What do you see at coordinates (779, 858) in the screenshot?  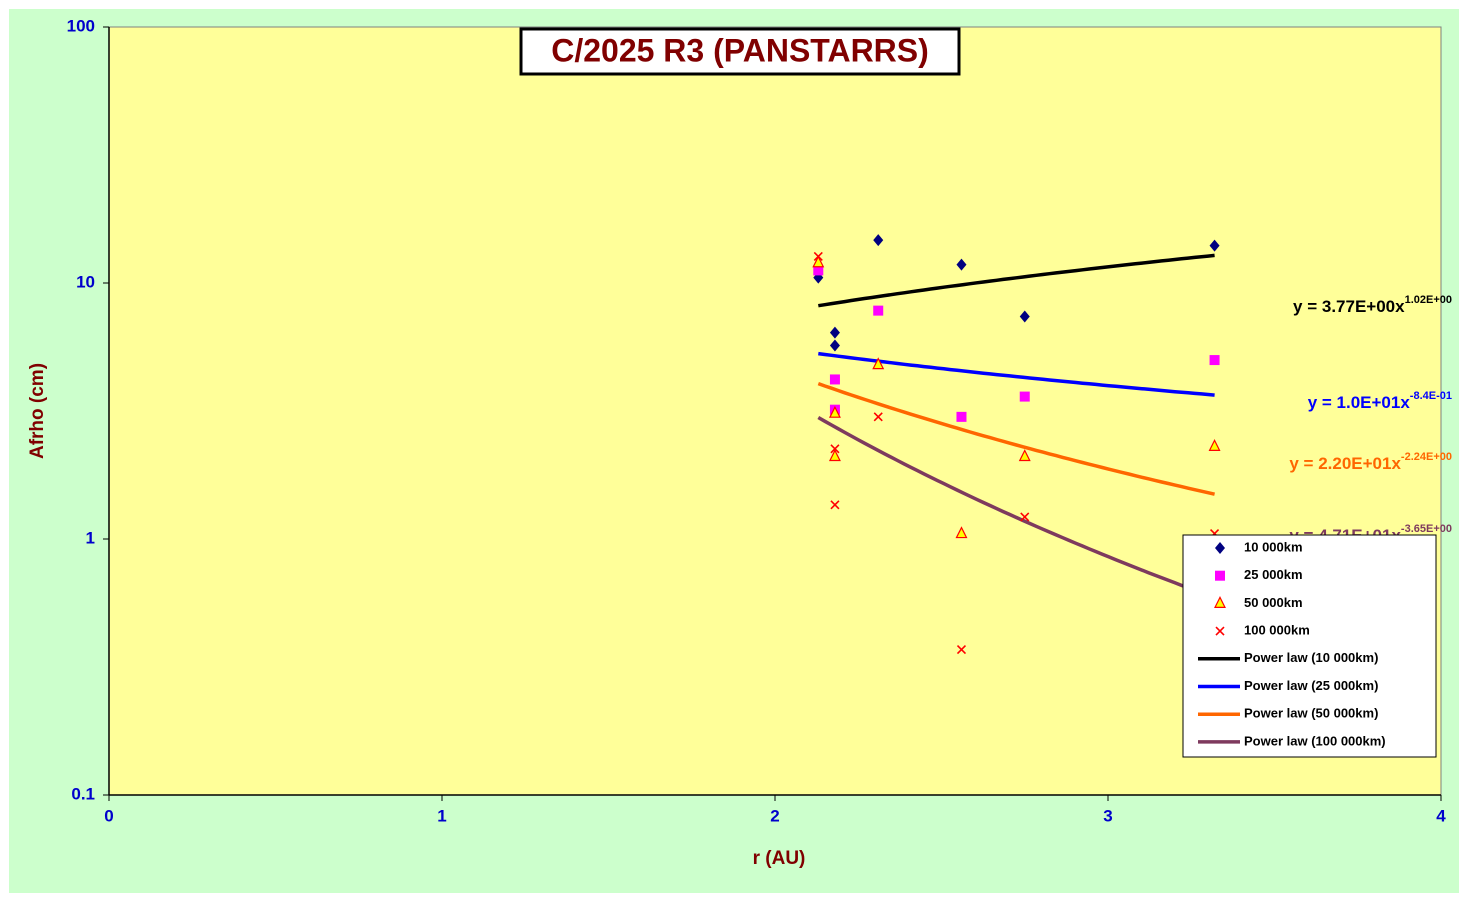 I see `x-axis-label: r (AU)` at bounding box center [779, 858].